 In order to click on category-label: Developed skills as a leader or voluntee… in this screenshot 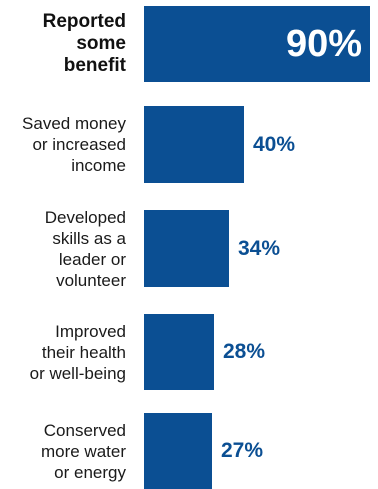, I will do `click(85, 248)`.